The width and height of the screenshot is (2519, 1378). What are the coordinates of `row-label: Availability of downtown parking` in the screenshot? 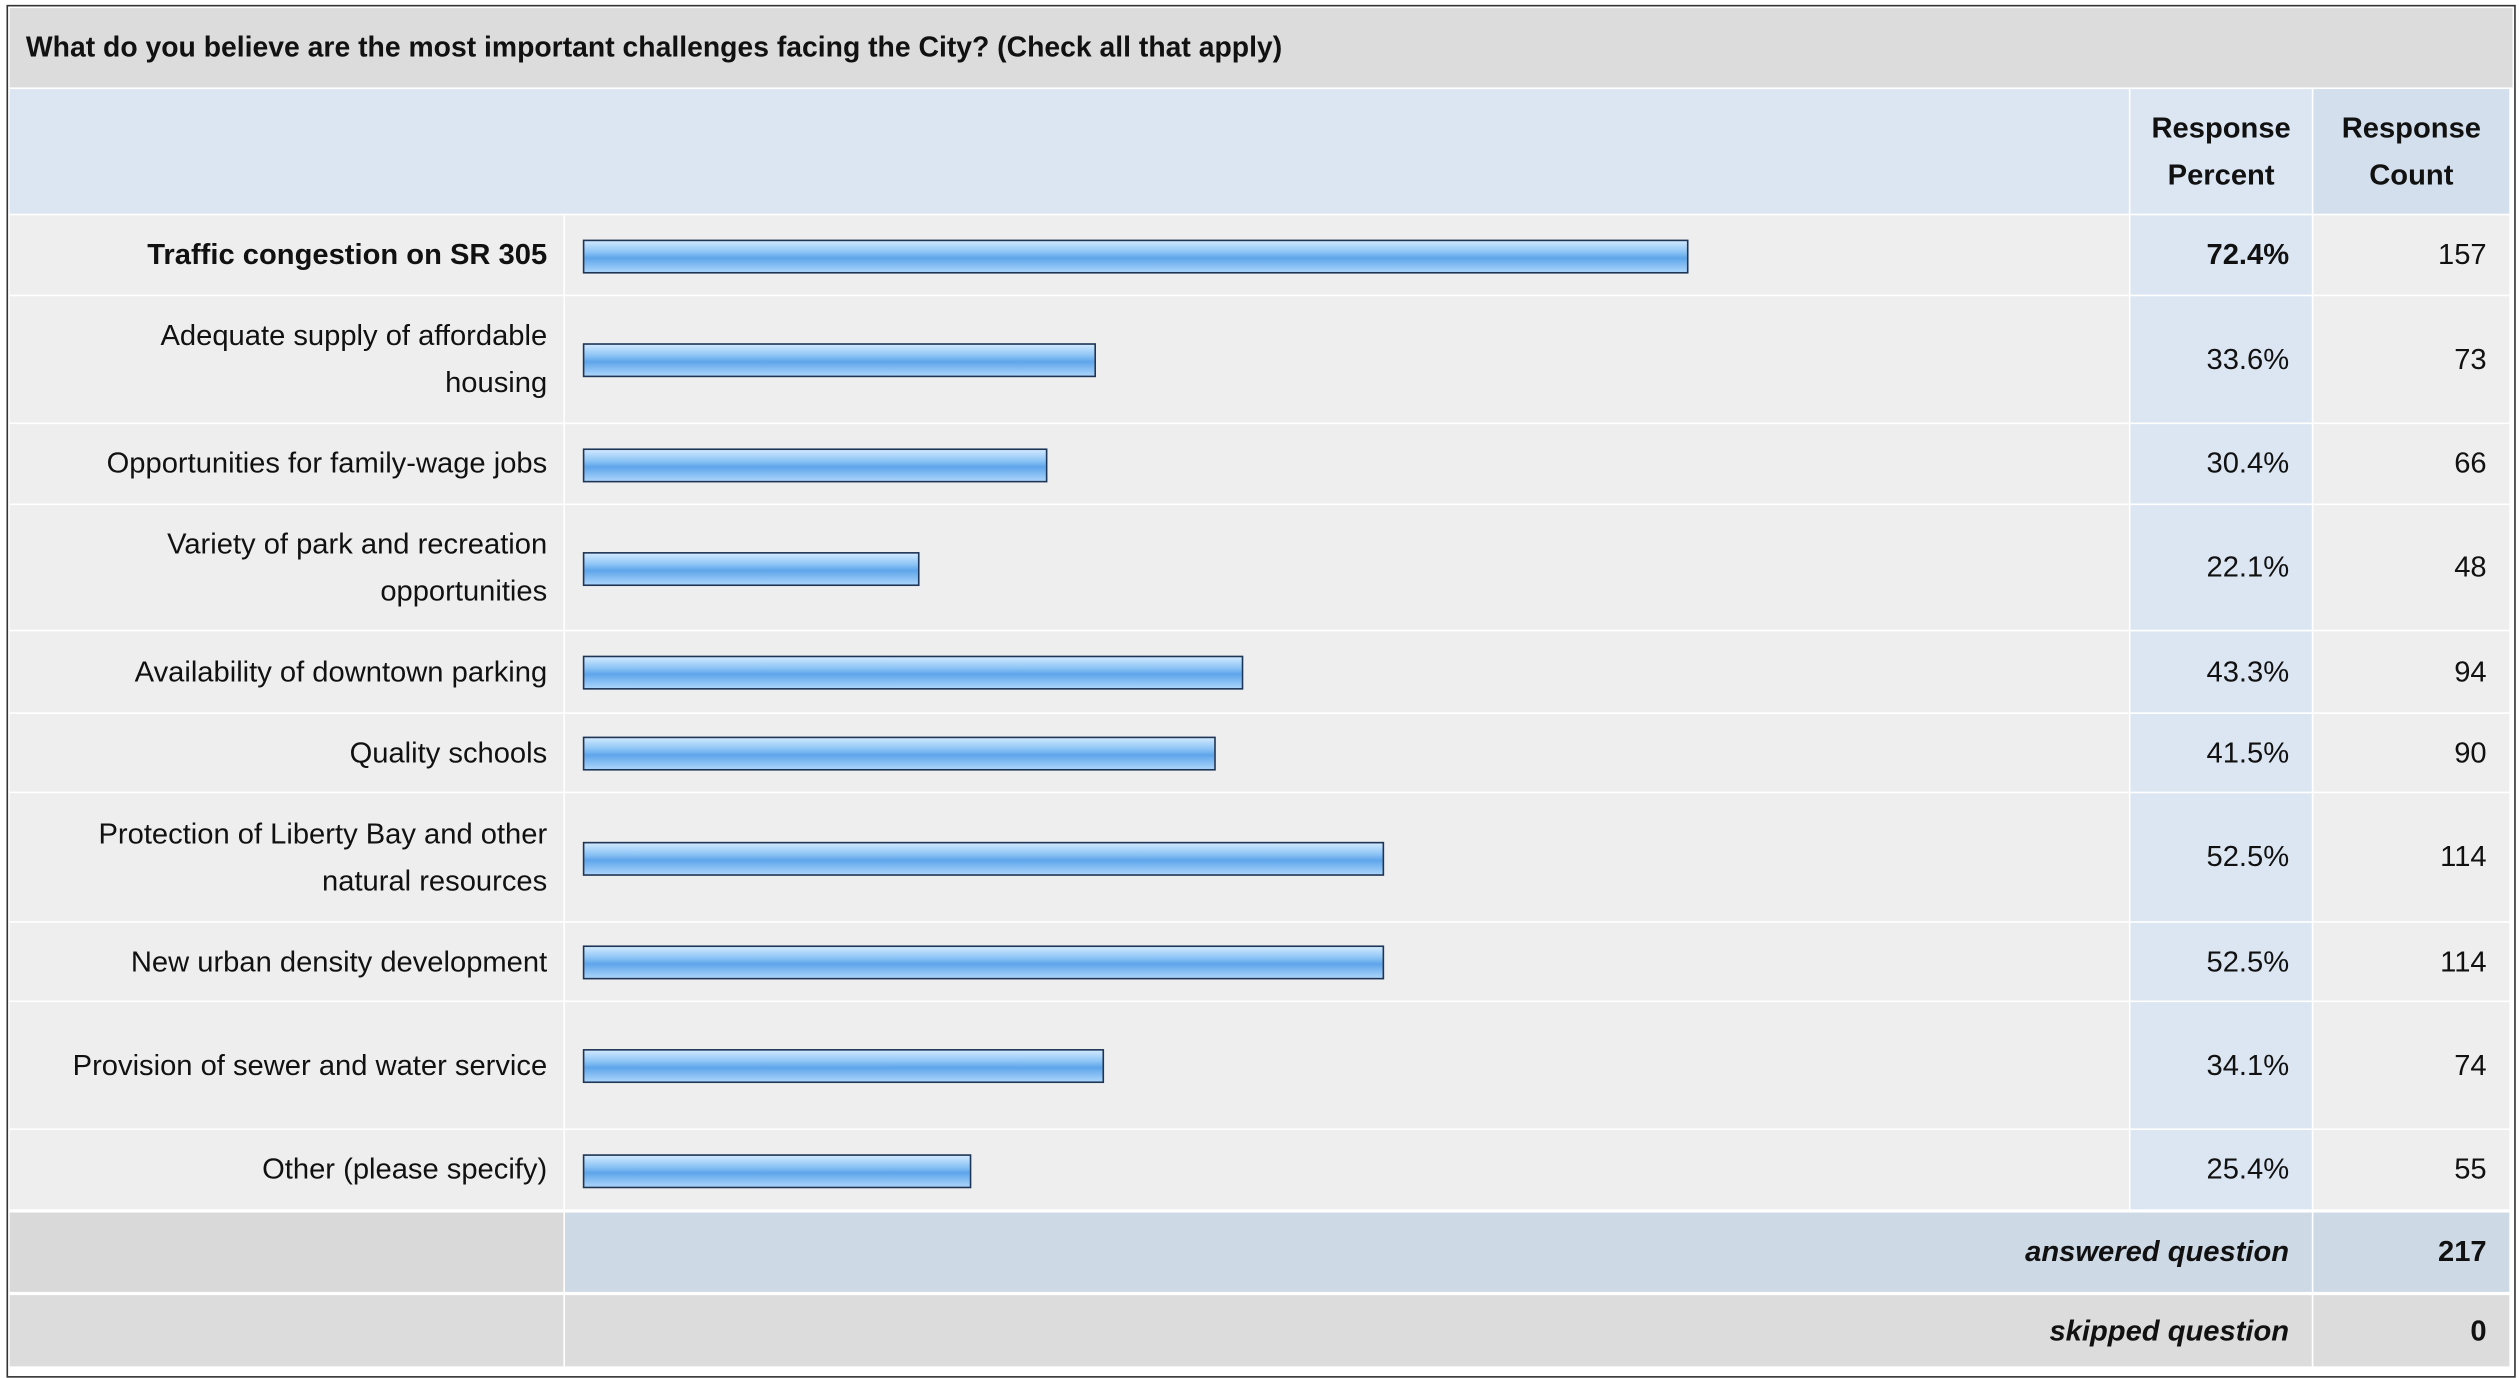 It's located at (286, 672).